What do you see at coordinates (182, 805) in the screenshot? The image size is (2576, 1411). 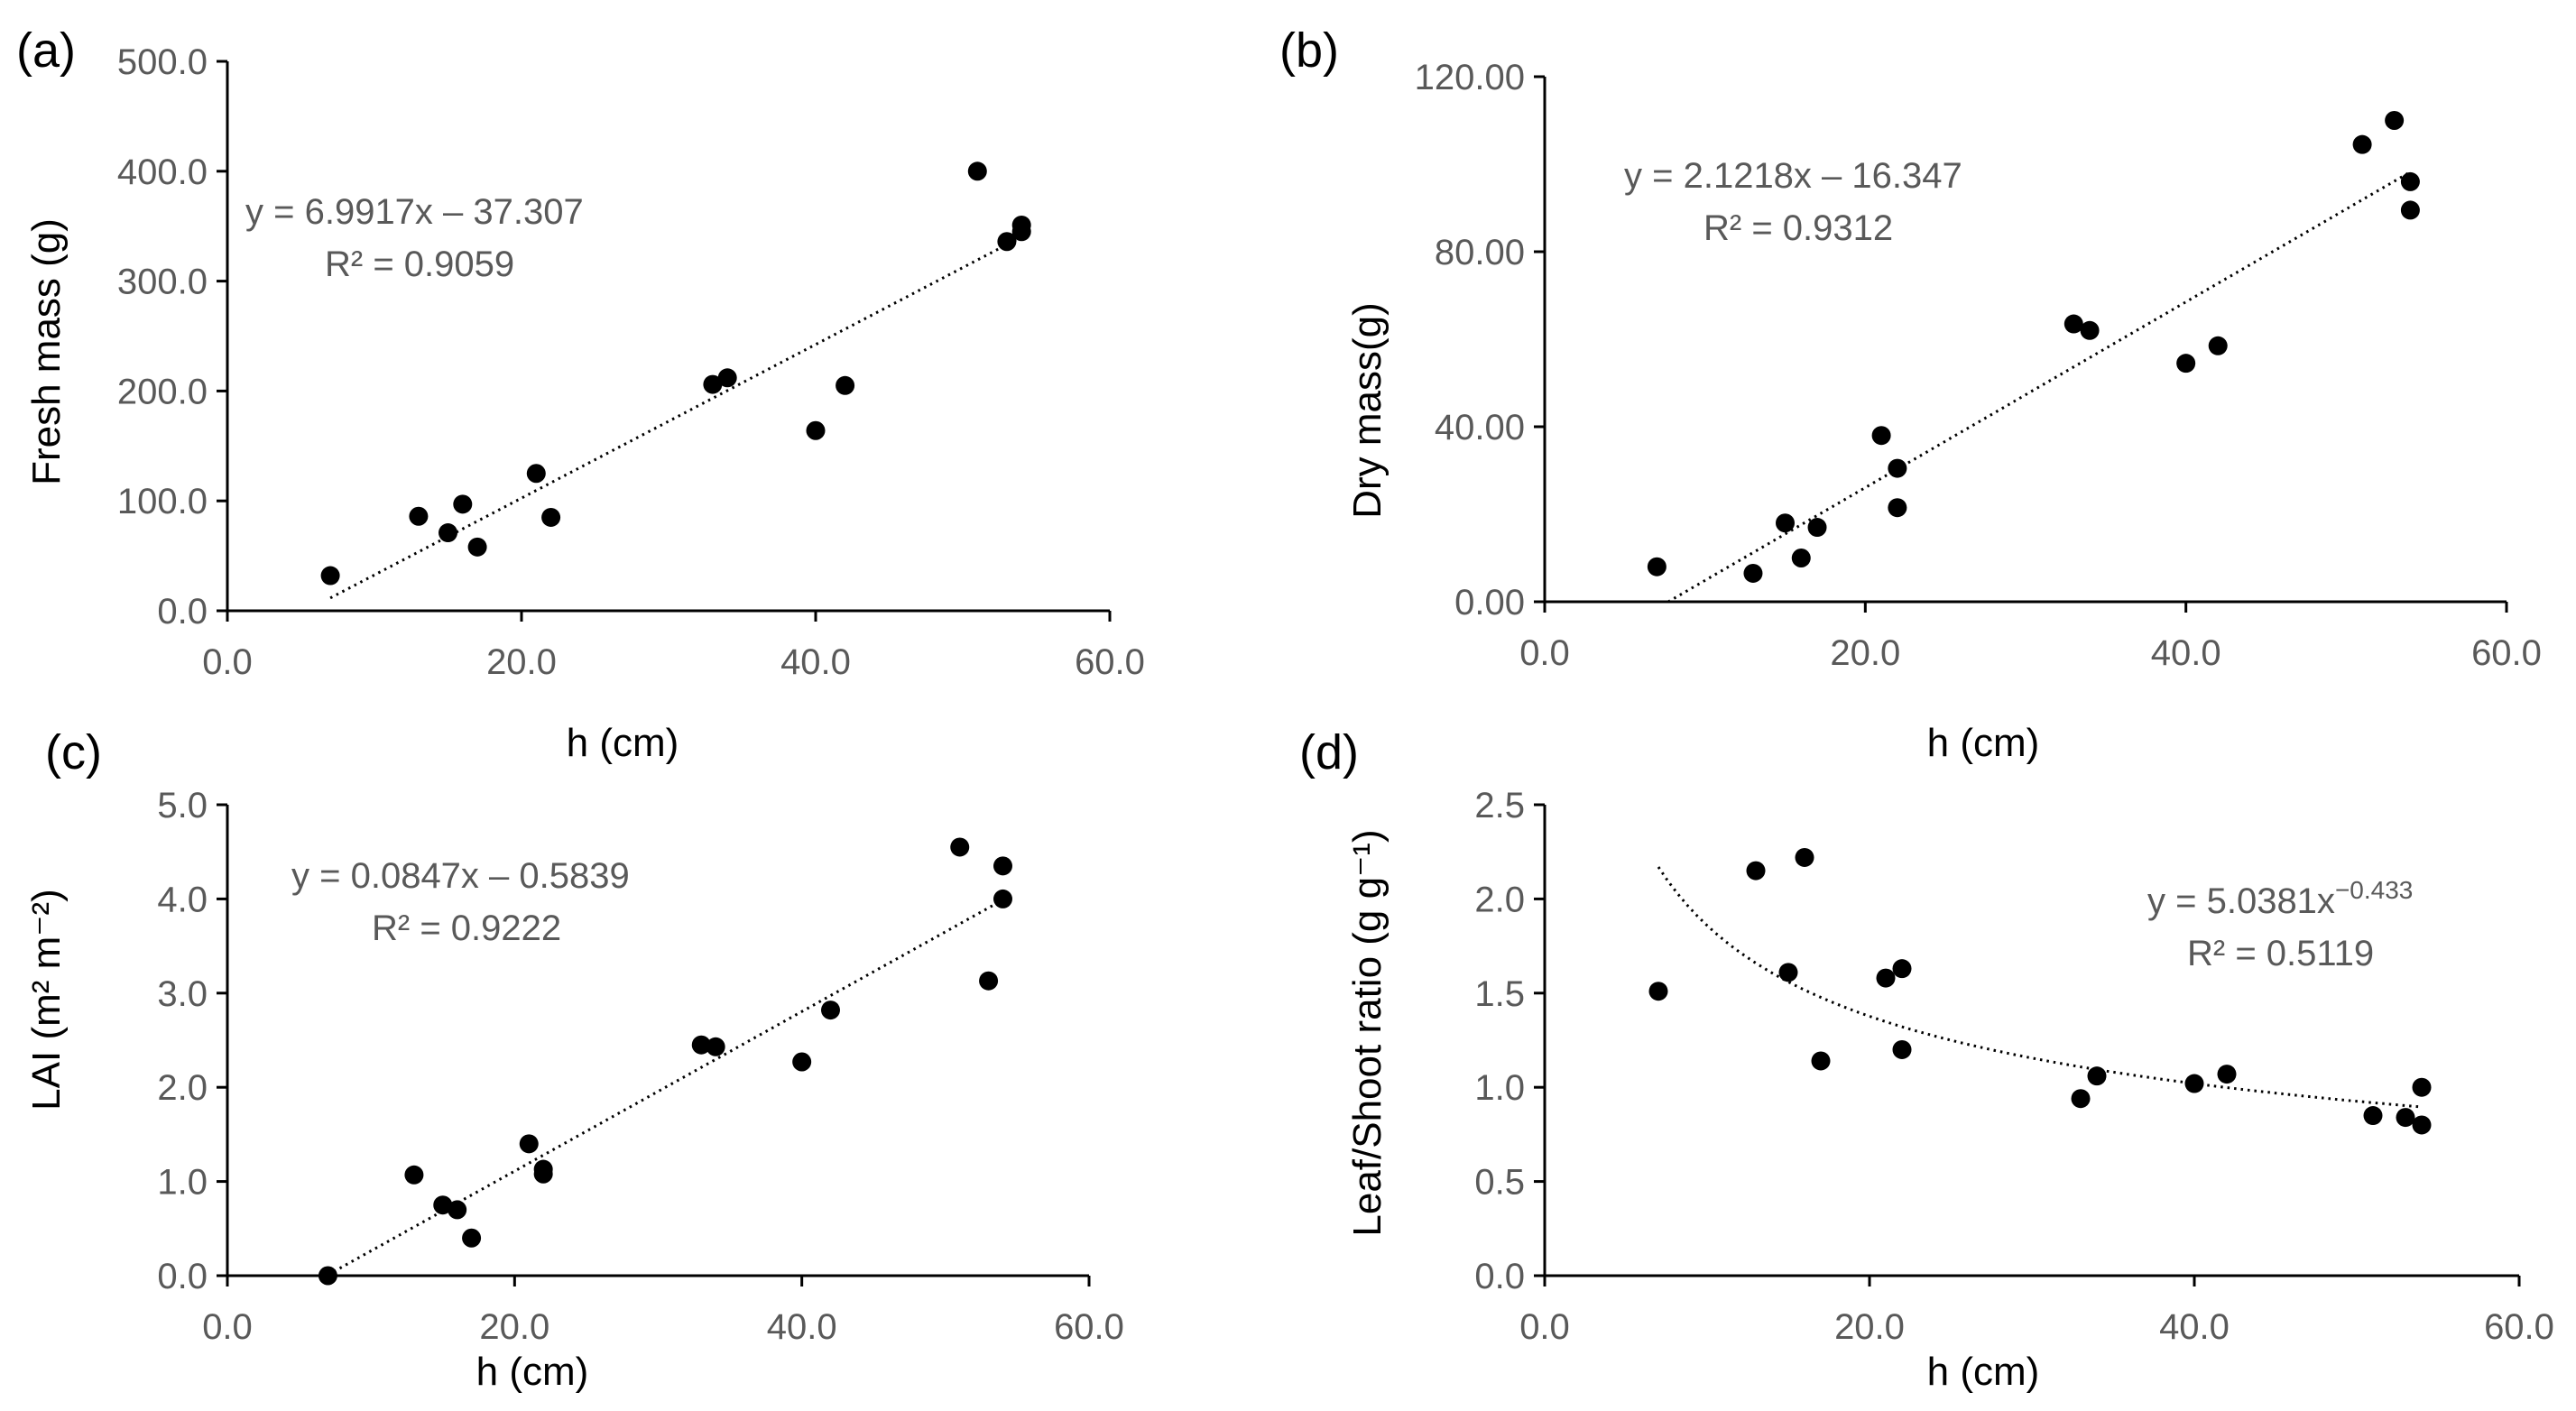 I see `y-tick-label: 5.0` at bounding box center [182, 805].